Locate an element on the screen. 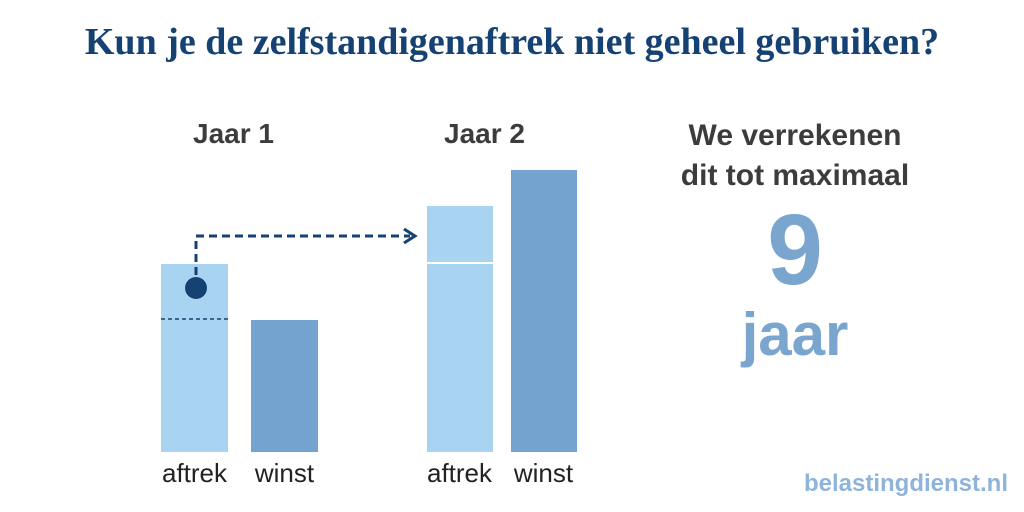 The image size is (1024, 512). carry-over-text-line-1: We verrekenen is located at coordinates (795, 135).